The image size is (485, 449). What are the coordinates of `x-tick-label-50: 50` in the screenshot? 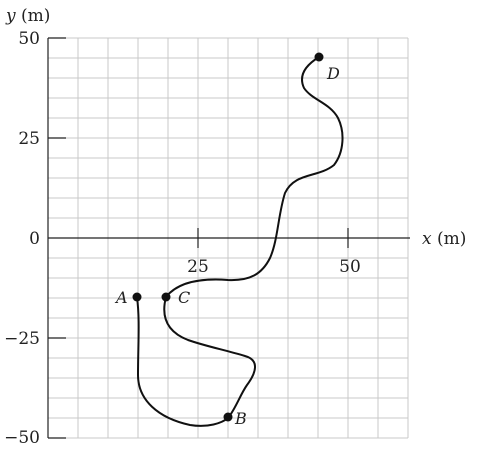 It's located at (350, 267).